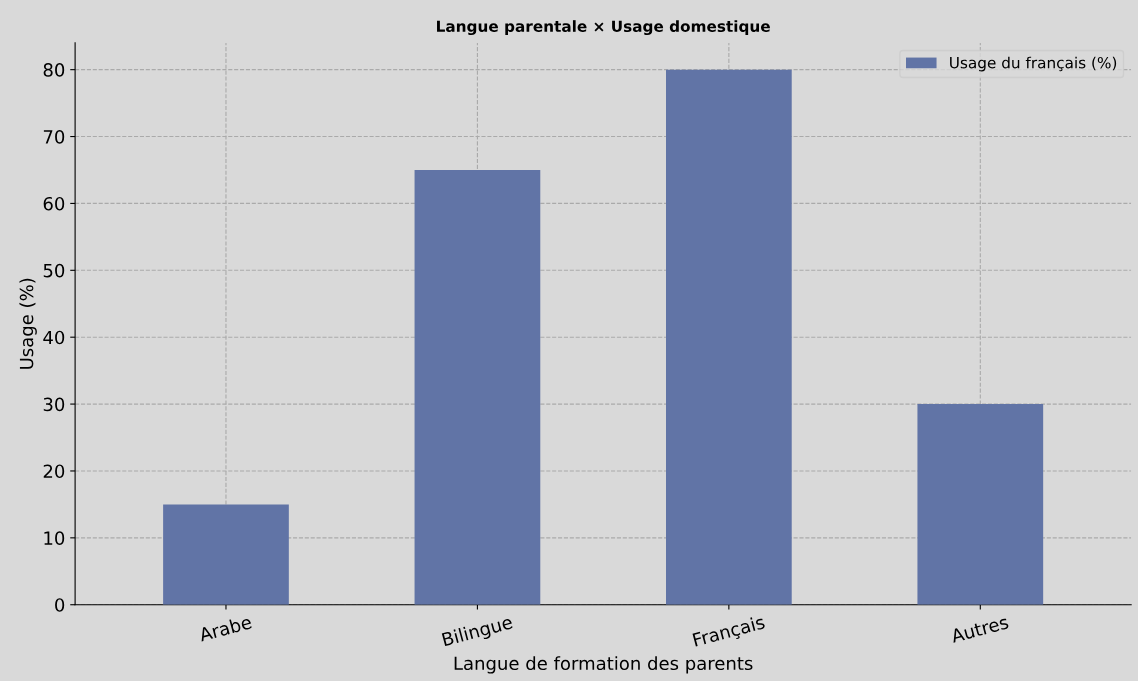 This screenshot has height=681, width=1138. I want to click on y-axis-title: Usage (%), so click(28, 323).